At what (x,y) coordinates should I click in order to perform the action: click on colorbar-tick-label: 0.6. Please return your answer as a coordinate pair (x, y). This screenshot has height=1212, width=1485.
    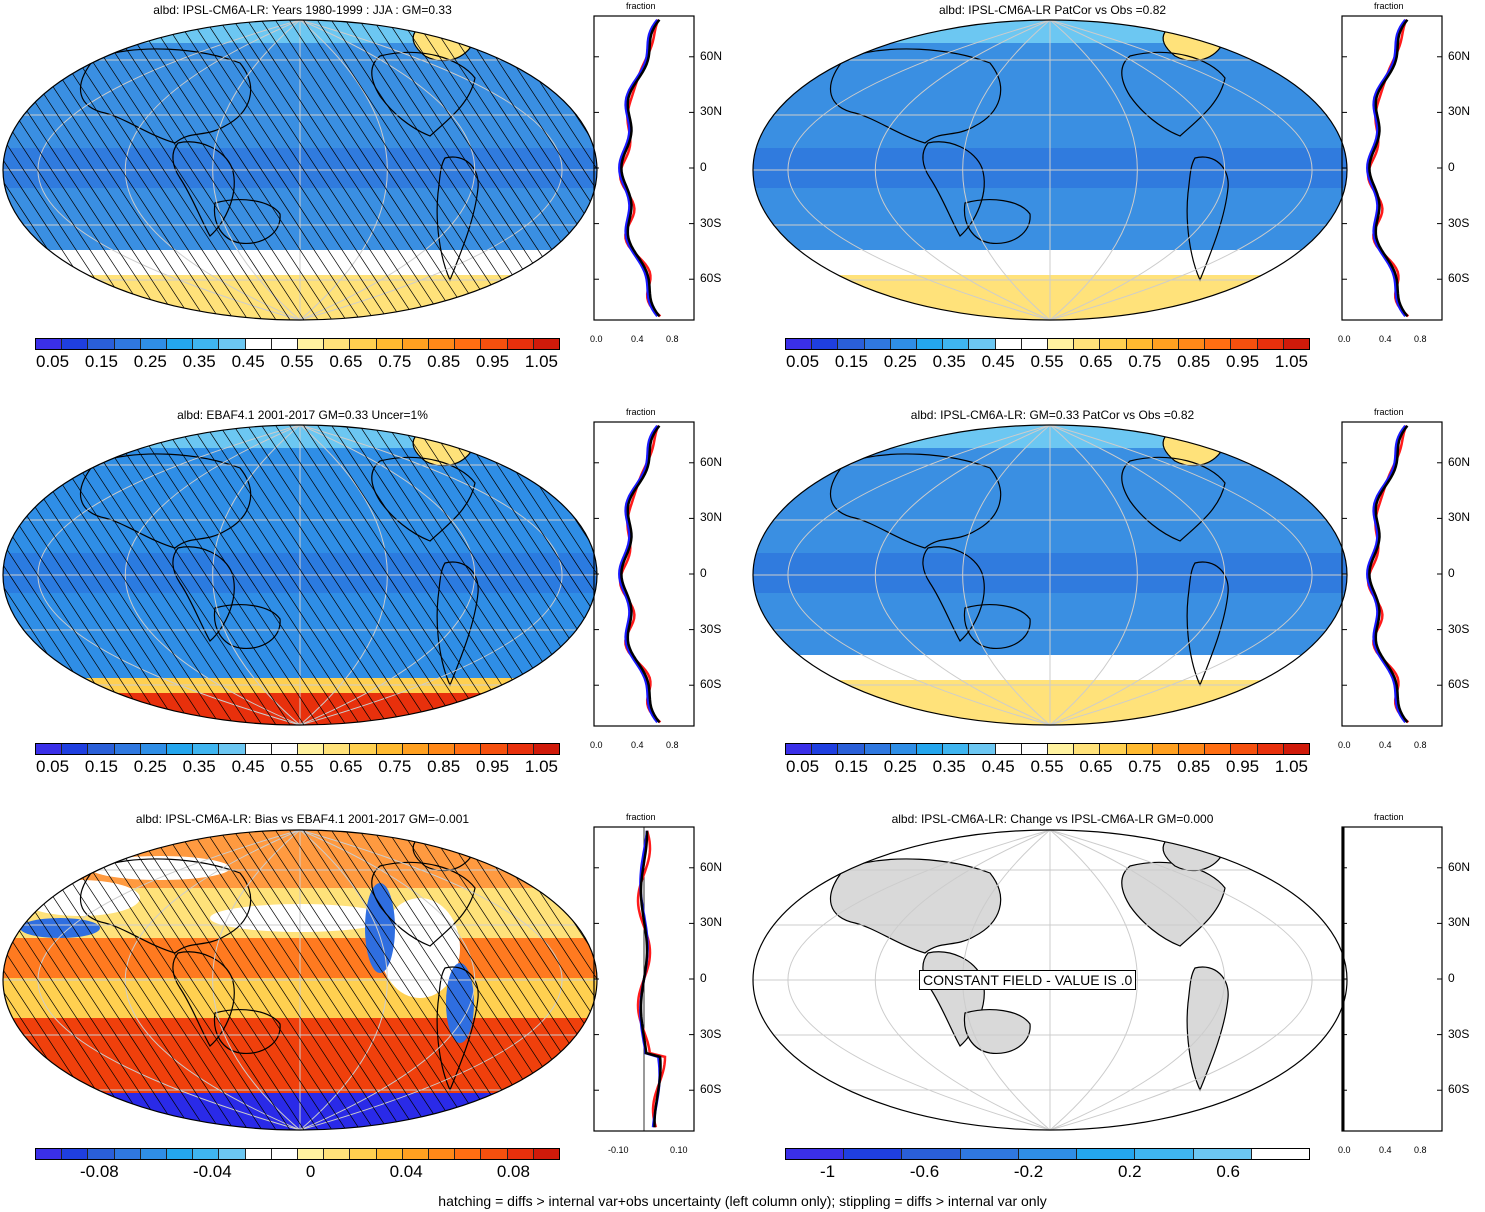
    Looking at the image, I should click on (1228, 1171).